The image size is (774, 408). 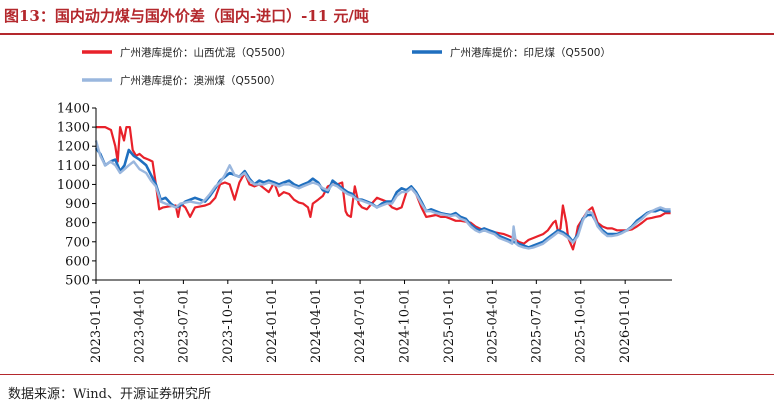 I want to click on y-tick-label: 1100, so click(x=73, y=166).